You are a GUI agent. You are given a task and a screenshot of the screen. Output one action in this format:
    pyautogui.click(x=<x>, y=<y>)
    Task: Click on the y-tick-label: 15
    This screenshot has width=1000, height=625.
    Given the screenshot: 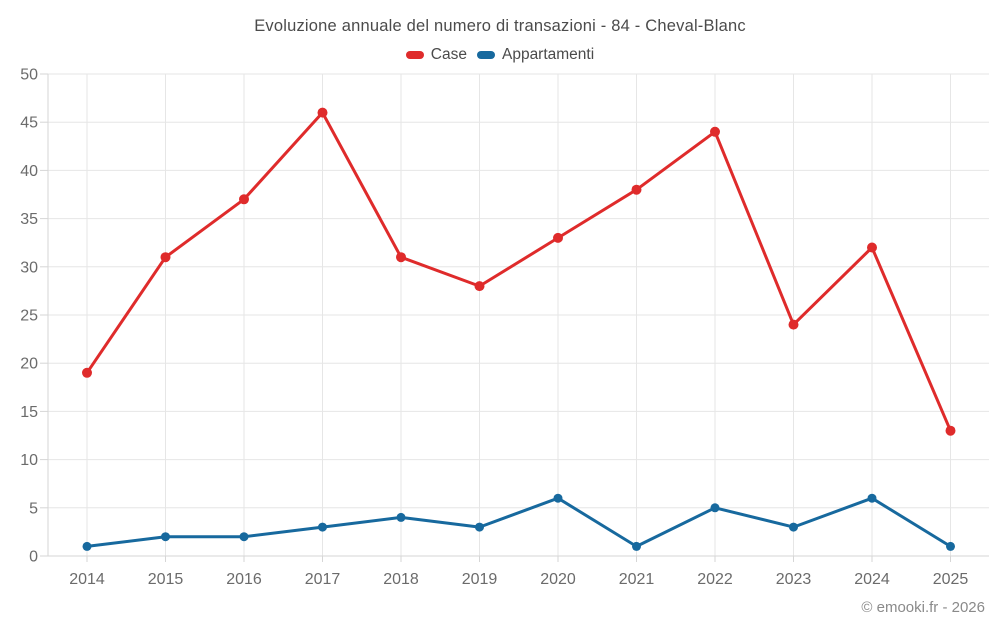 What is the action you would take?
    pyautogui.click(x=29, y=412)
    